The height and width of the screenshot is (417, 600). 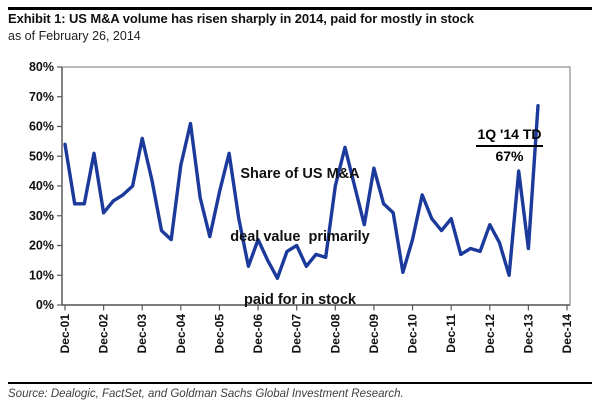 I want to click on top-divider, so click(x=300, y=8).